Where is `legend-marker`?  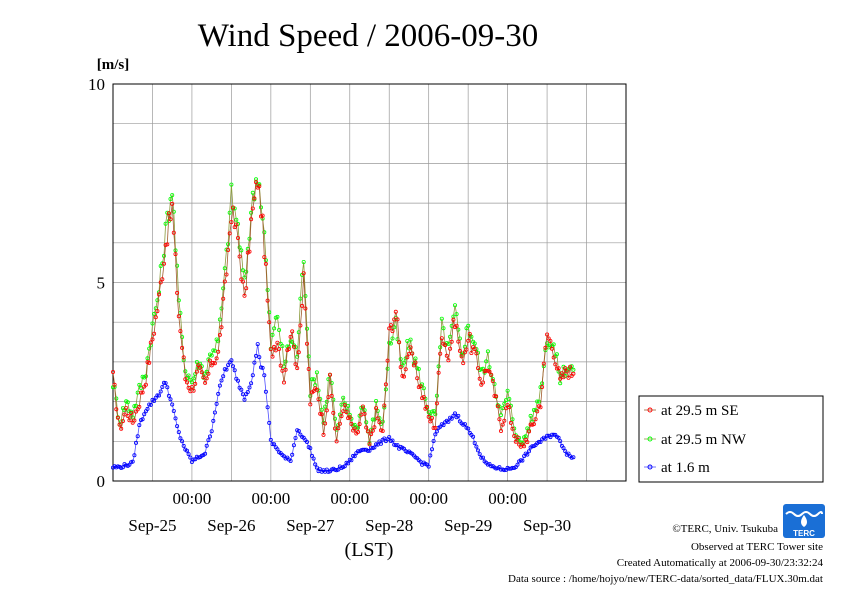 legend-marker is located at coordinates (650, 467).